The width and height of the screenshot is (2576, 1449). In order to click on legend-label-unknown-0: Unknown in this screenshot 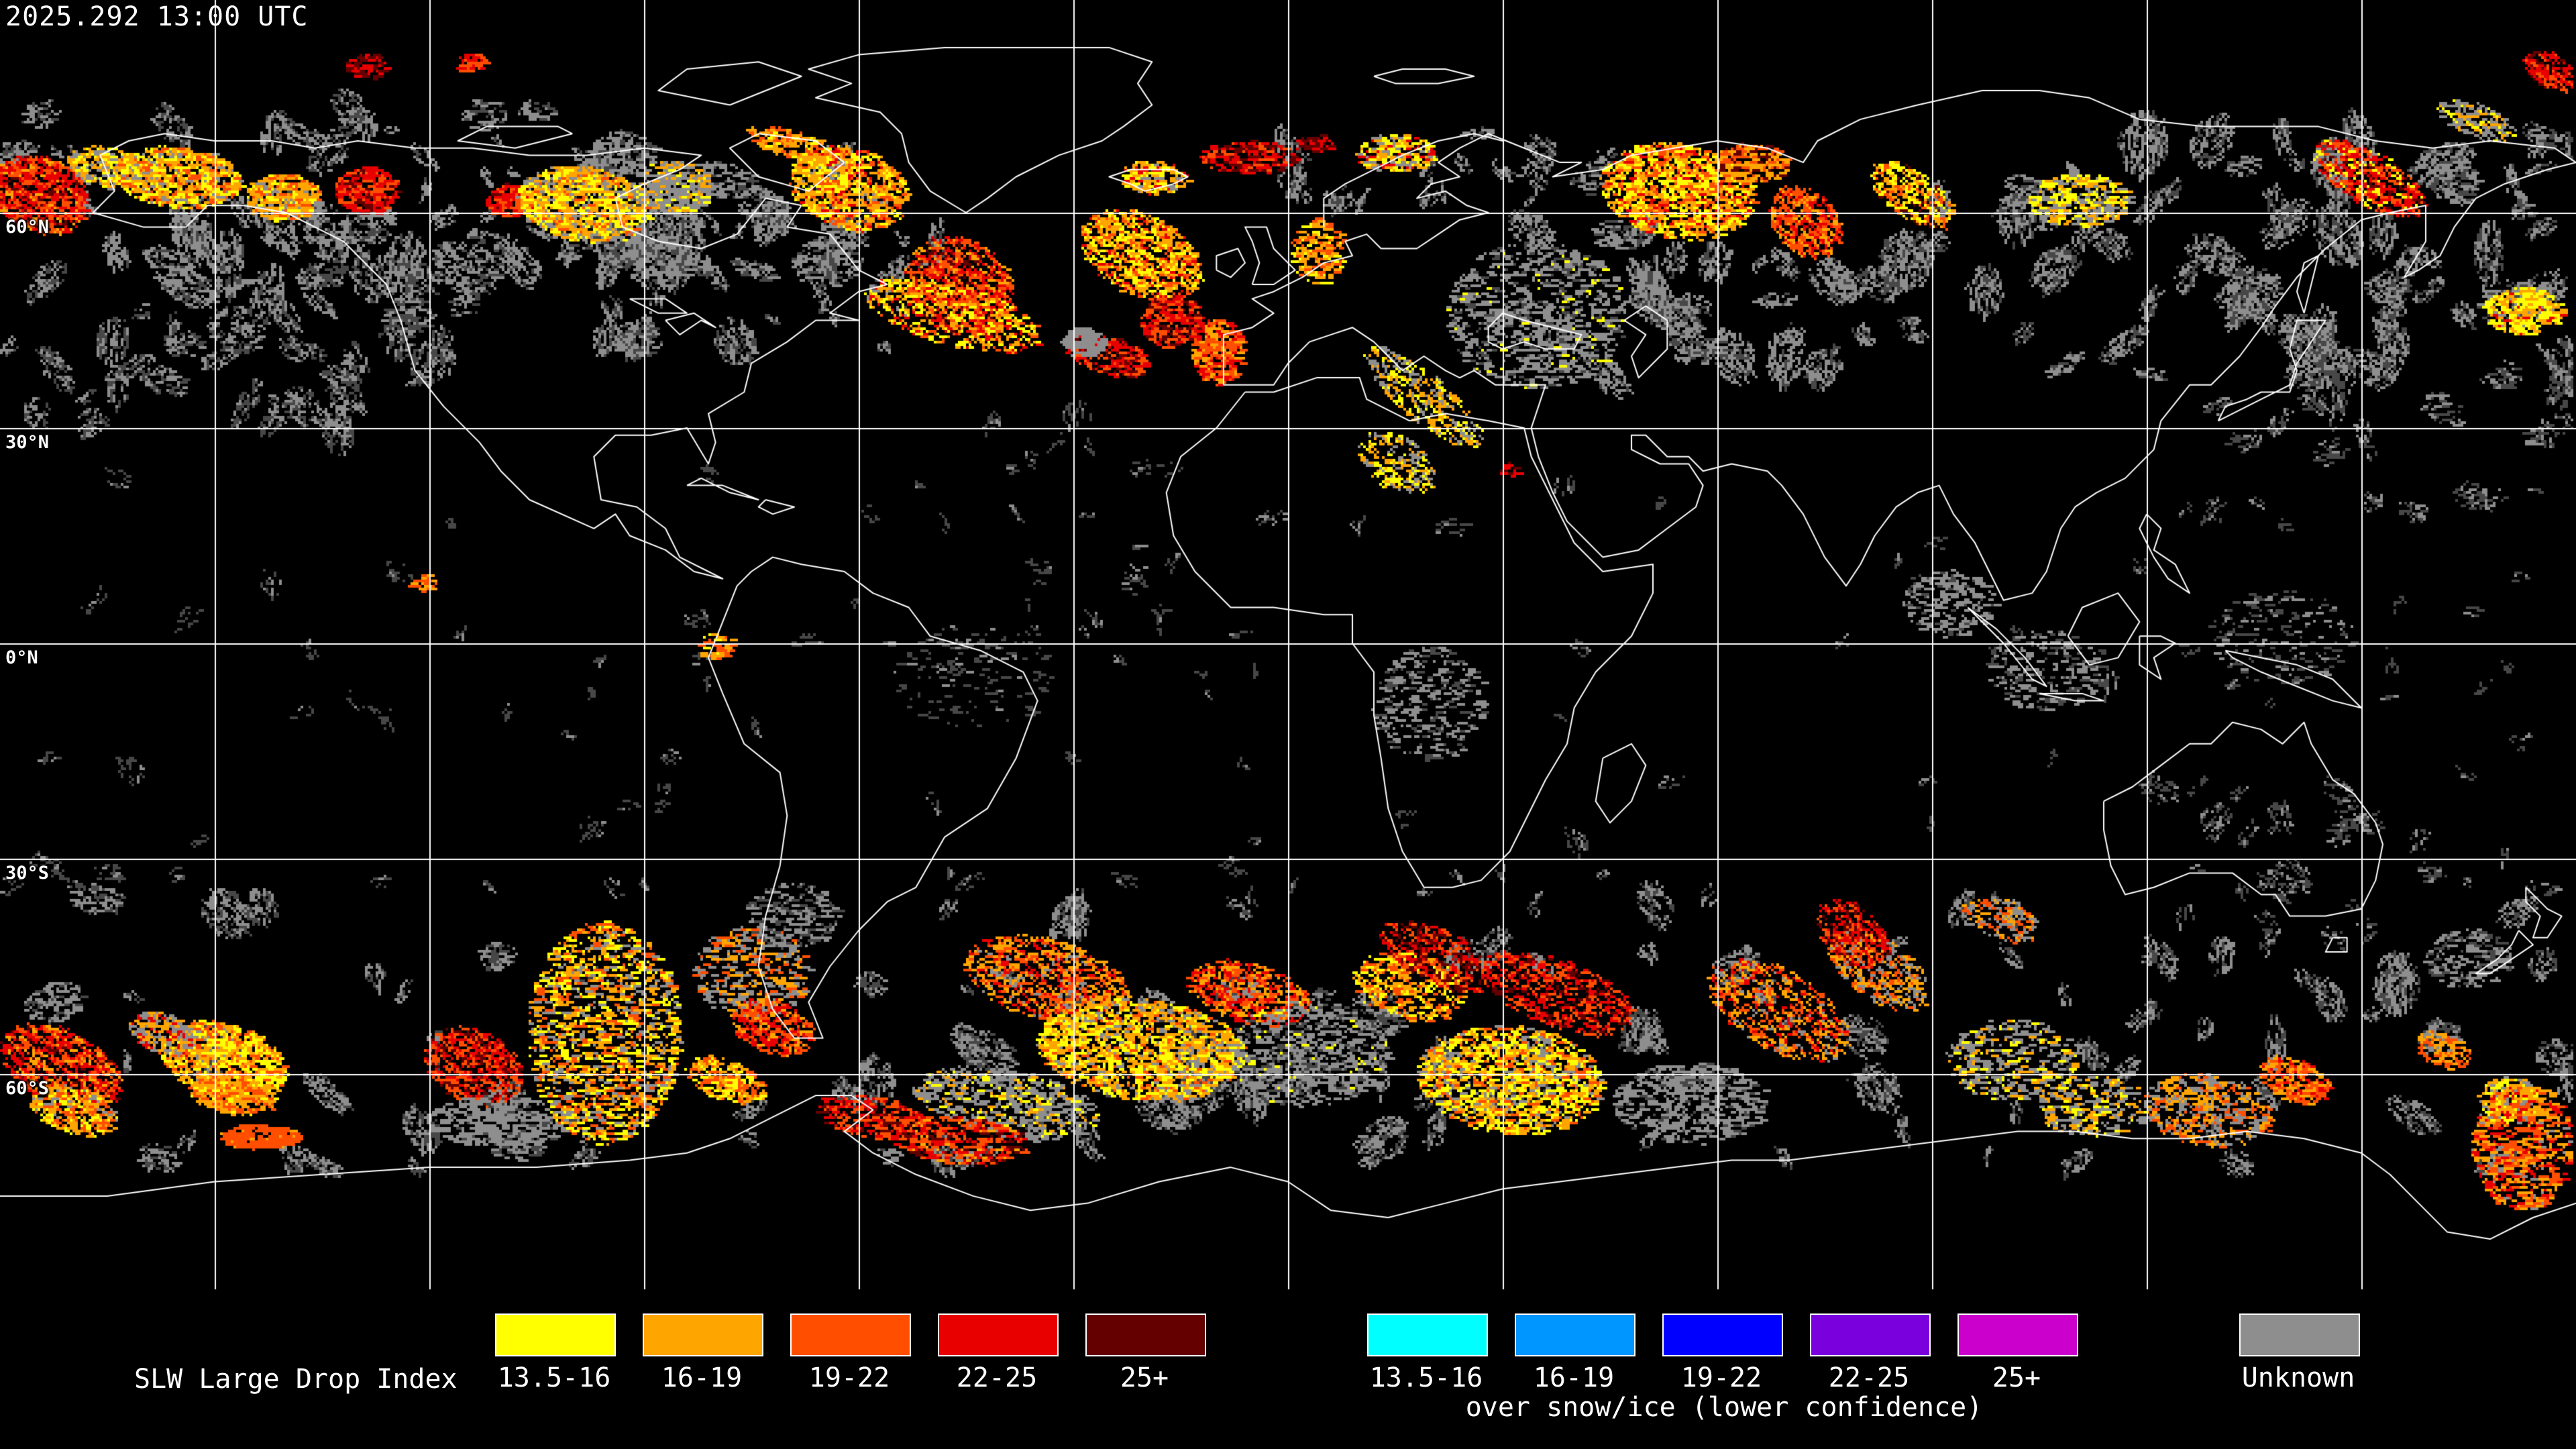, I will do `click(2298, 1377)`.